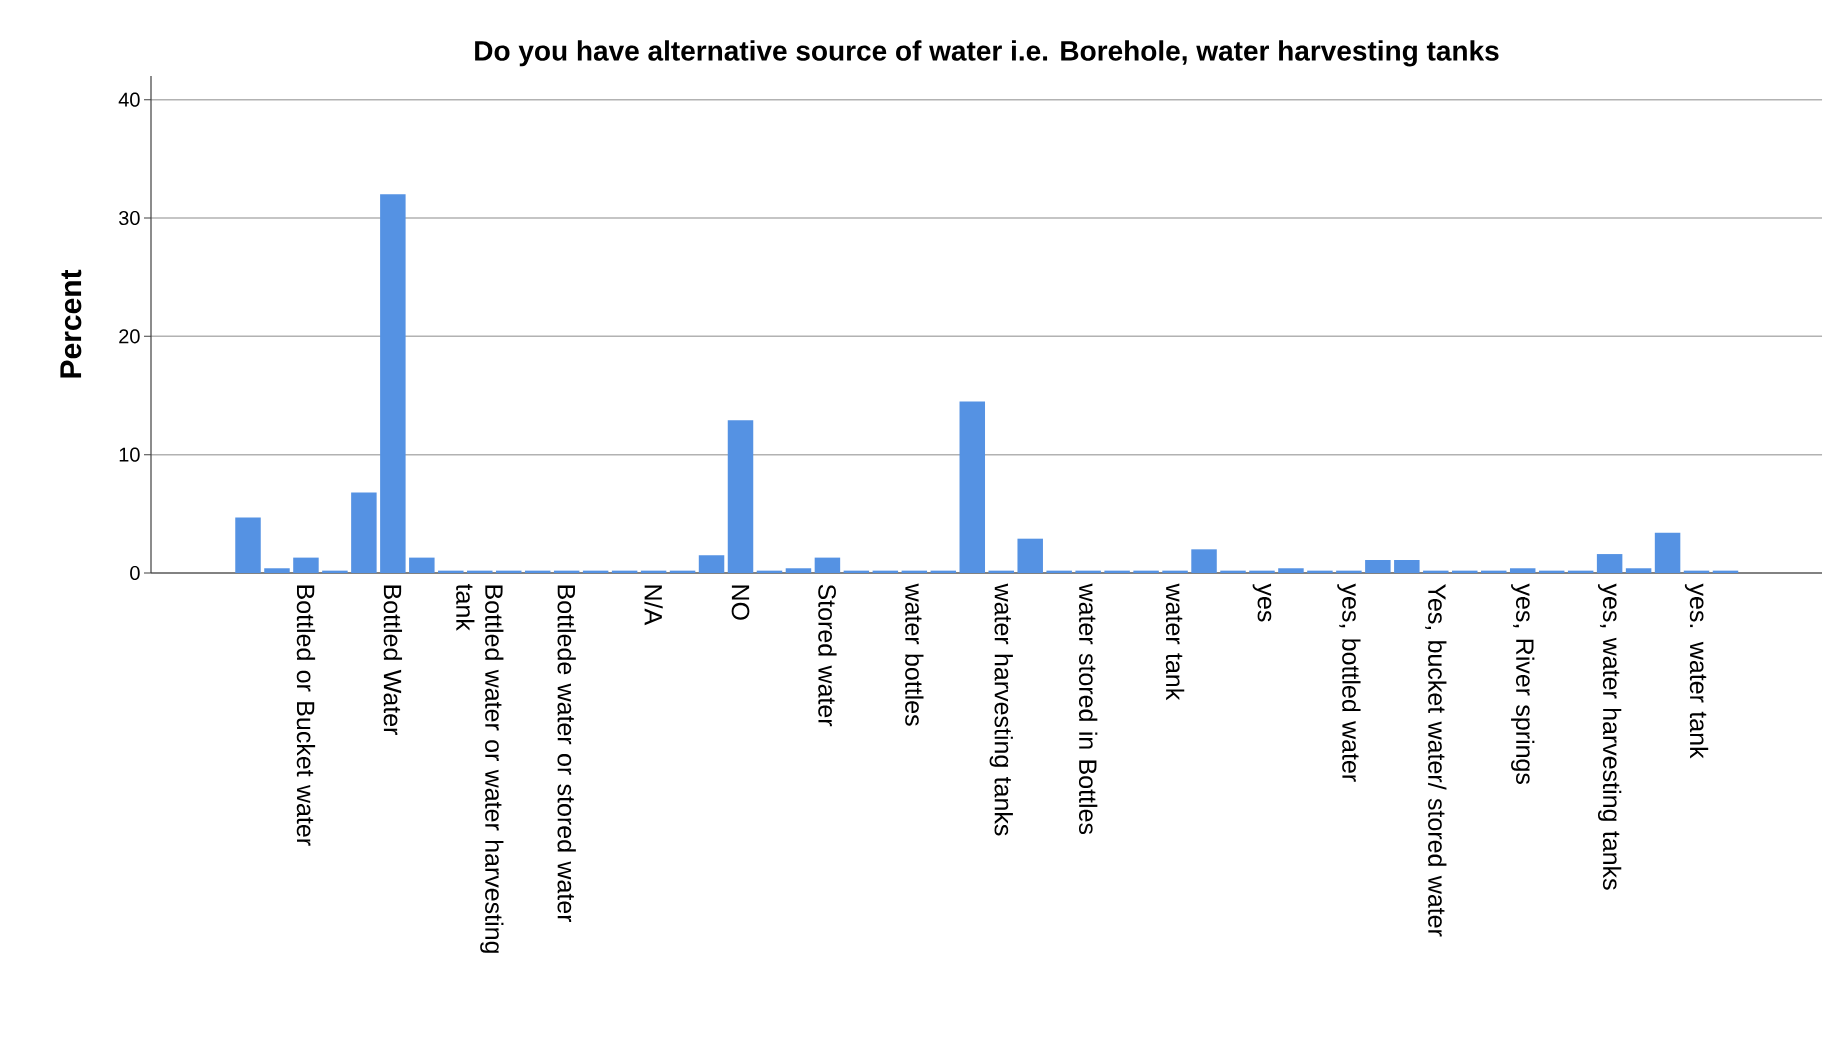  Describe the element at coordinates (914, 654) in the screenshot. I see `x-tick-label: water bottles` at that location.